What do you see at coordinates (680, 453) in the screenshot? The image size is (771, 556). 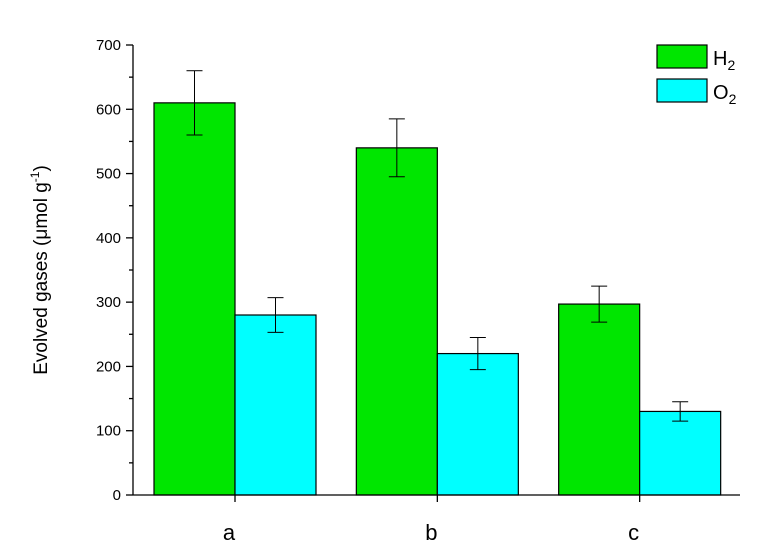 I see `bar-o2-c` at bounding box center [680, 453].